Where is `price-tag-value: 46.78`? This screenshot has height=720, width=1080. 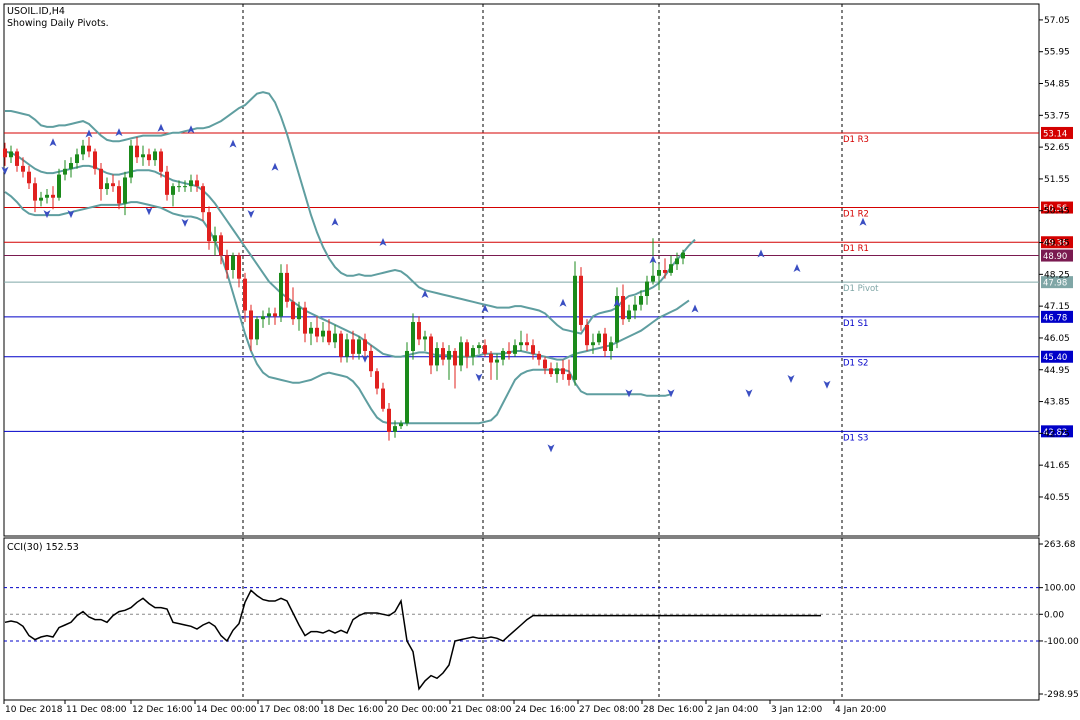
price-tag-value: 46.78 is located at coordinates (1055, 318).